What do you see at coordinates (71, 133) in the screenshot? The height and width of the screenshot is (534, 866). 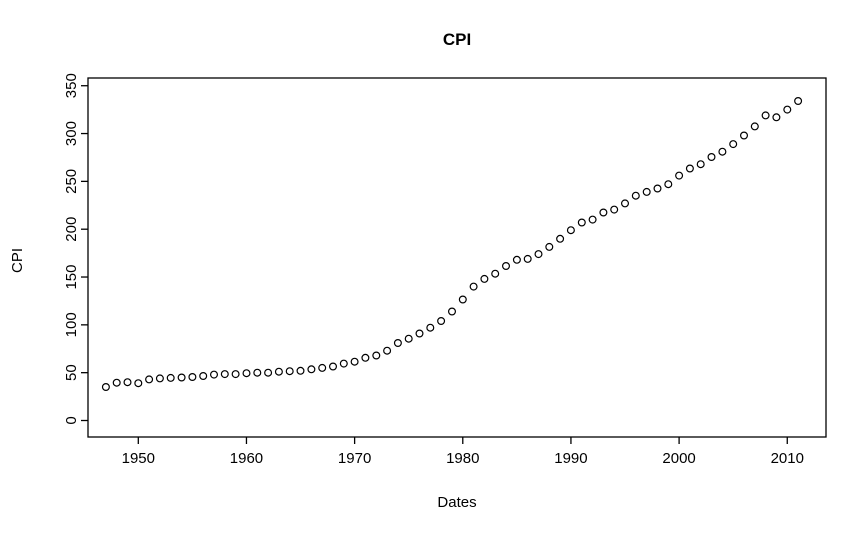 I see `y-tick-label: 300` at bounding box center [71, 133].